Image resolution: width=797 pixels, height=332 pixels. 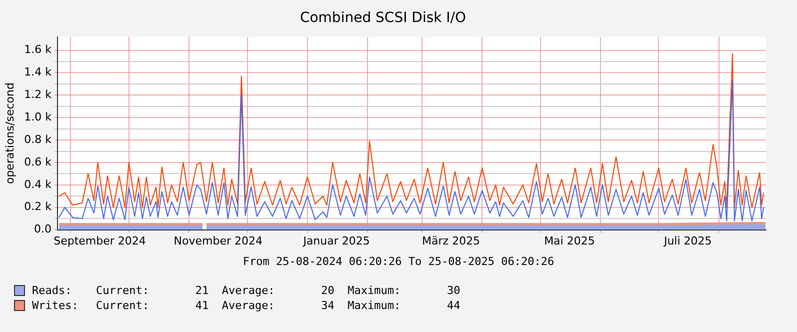 What do you see at coordinates (278, 290) in the screenshot?
I see `text: Current: 21 Average: 20 Maximum: 30` at bounding box center [278, 290].